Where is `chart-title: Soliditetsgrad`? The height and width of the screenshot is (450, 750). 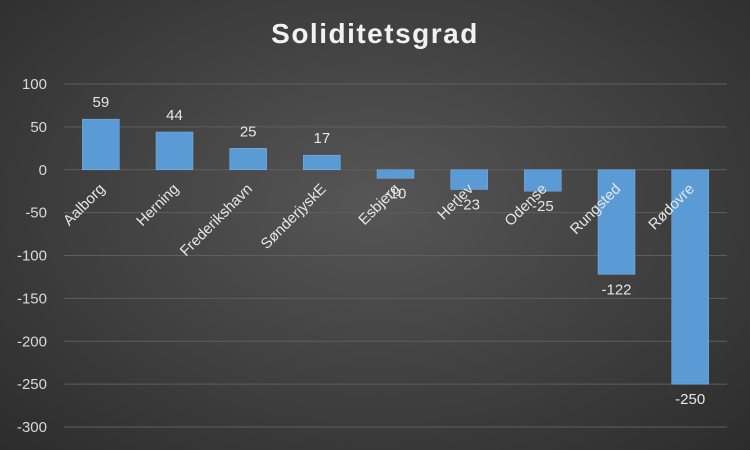 chart-title: Soliditetsgrad is located at coordinates (375, 33).